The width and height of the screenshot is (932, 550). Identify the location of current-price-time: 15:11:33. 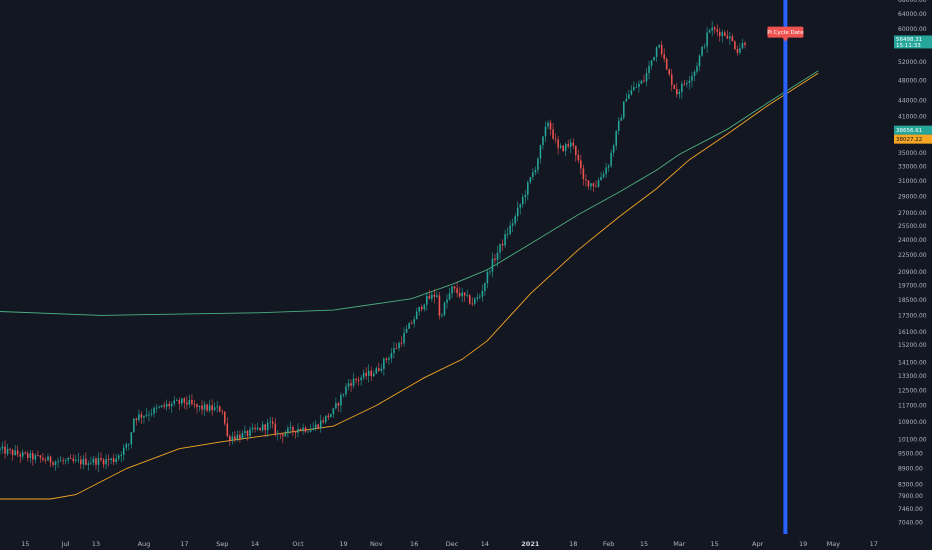
(908, 46).